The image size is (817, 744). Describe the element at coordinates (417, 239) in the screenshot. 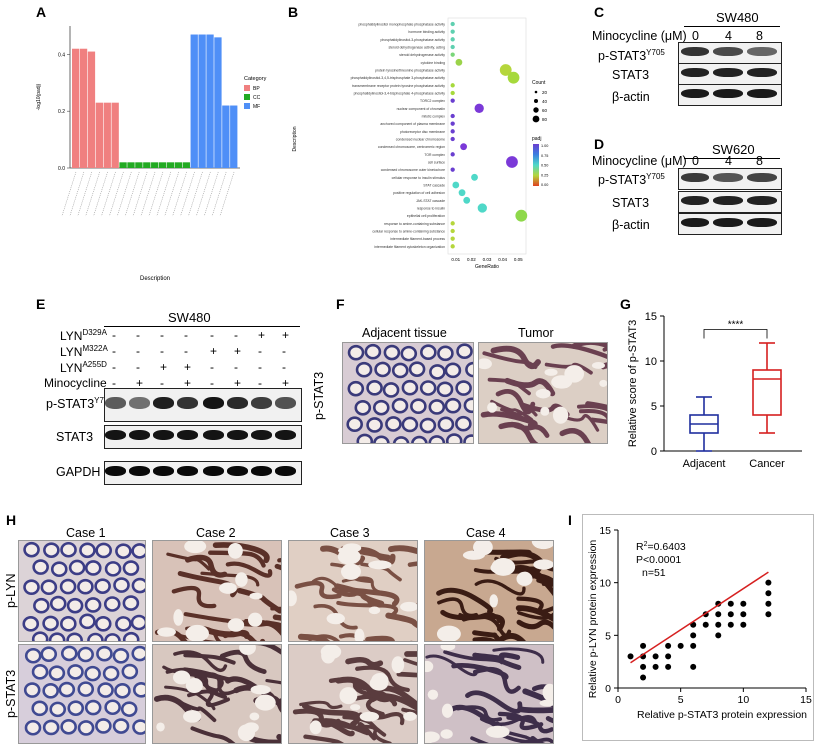

I see `term-label: intermediate filament-based process` at that location.